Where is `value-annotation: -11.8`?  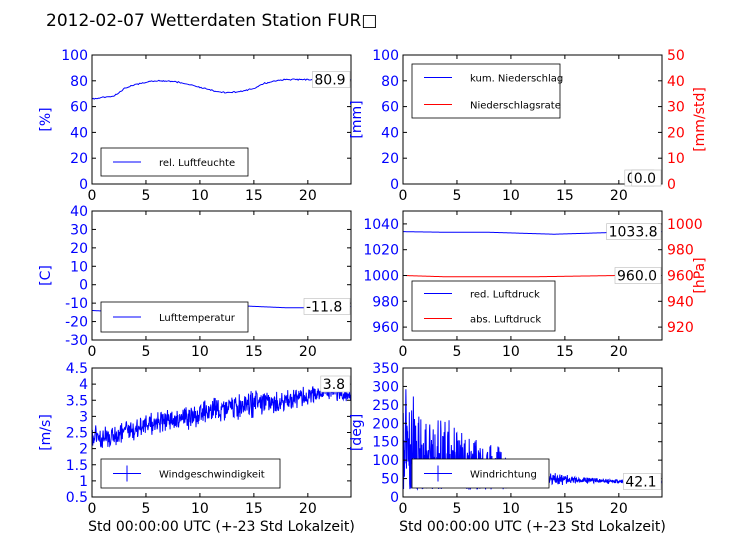 value-annotation: -11.8 is located at coordinates (324, 307).